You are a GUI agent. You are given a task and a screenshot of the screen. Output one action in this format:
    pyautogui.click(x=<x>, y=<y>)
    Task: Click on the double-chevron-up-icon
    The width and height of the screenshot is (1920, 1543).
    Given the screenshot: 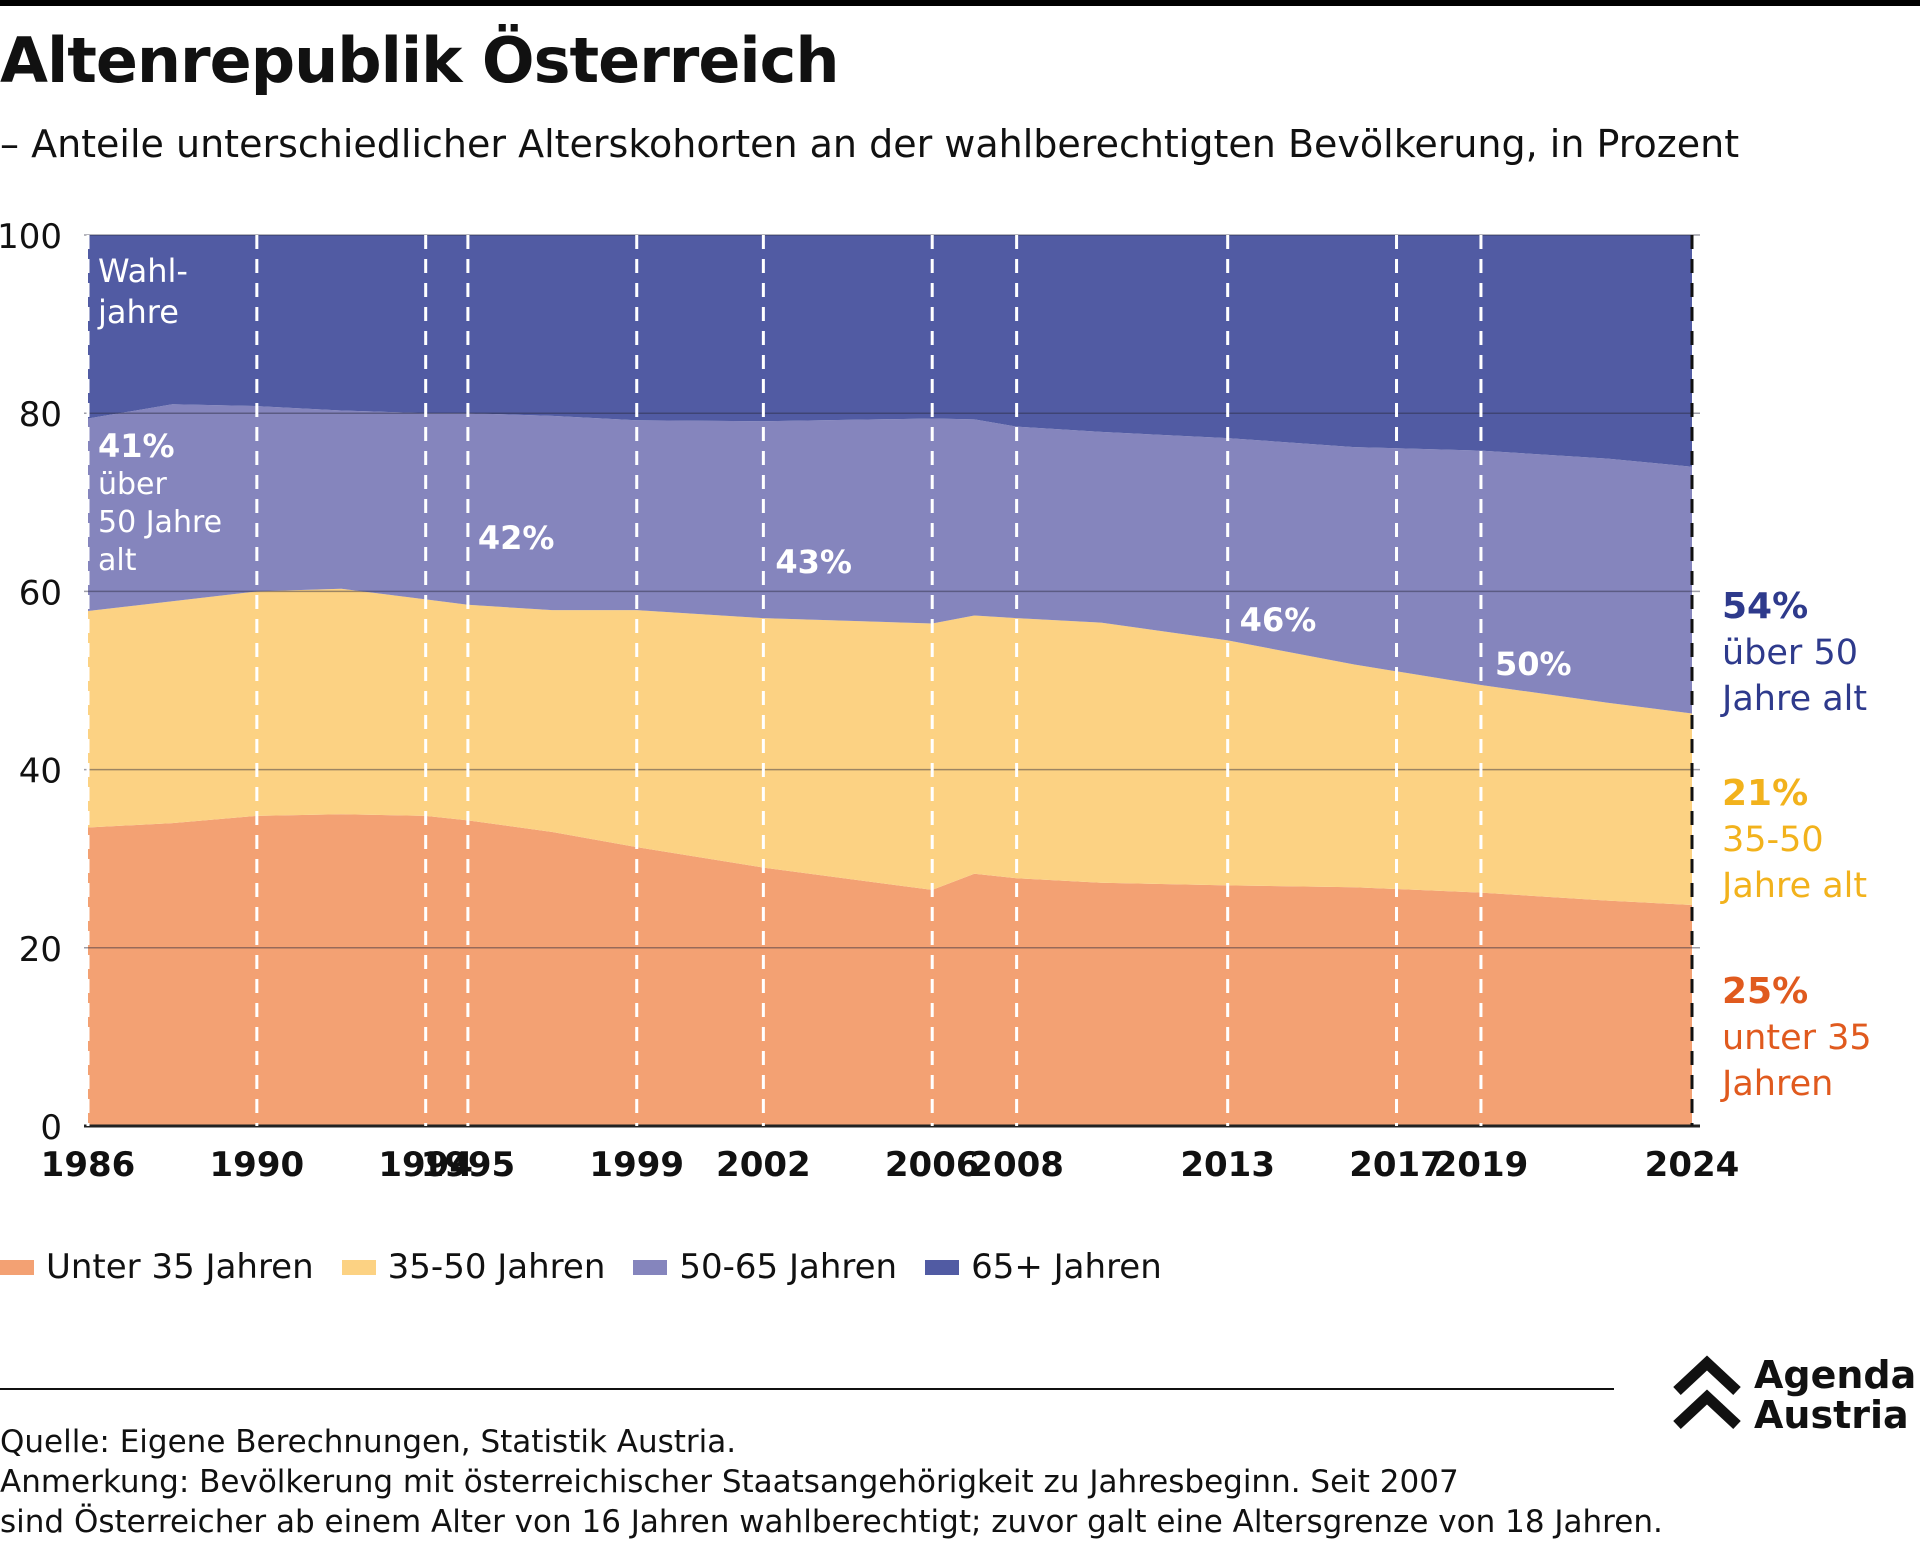 What is the action you would take?
    pyautogui.click(x=1707, y=1392)
    